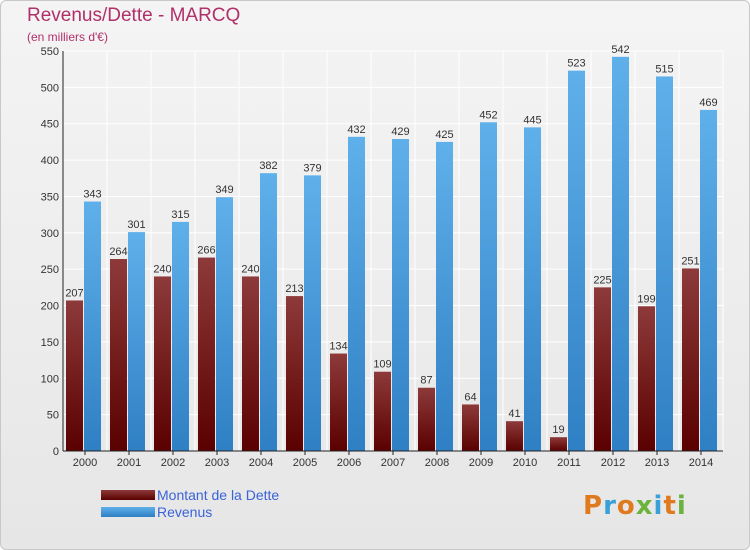  What do you see at coordinates (356, 130) in the screenshot?
I see `data-label-revenus: 432` at bounding box center [356, 130].